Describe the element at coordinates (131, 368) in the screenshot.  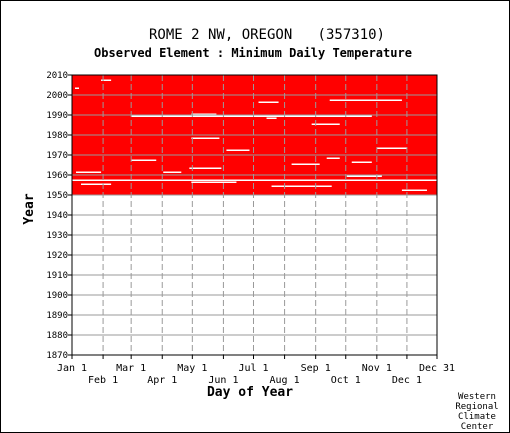
I see `x-tick-label: Mar 1` at that location.